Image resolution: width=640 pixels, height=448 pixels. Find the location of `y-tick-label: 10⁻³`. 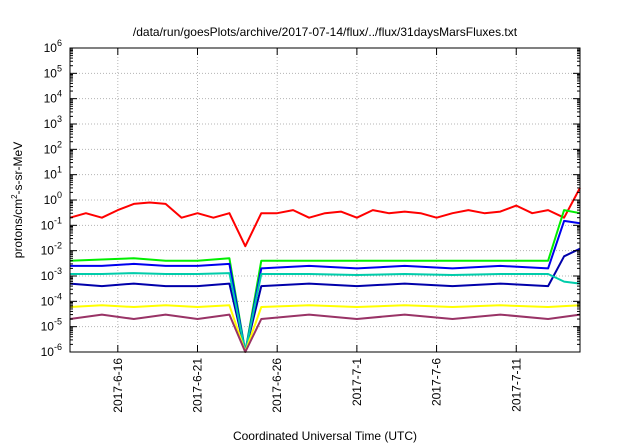

y-tick-label: 10⁻³ is located at coordinates (51, 274).